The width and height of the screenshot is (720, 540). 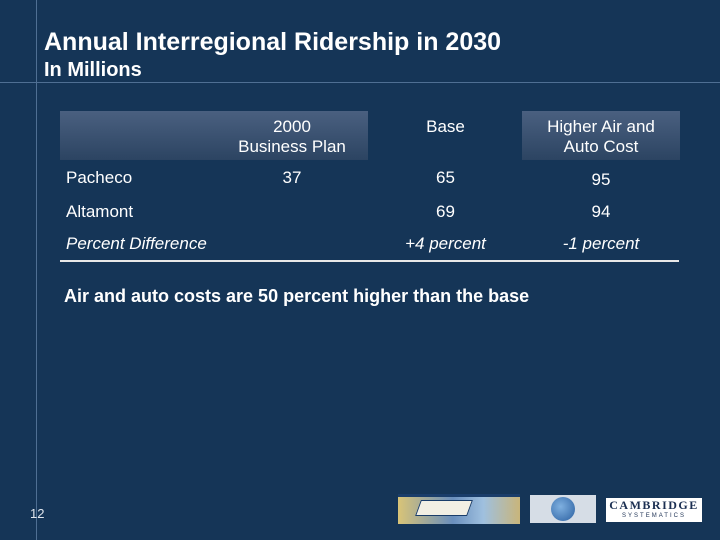 I want to click on header-band-left, so click(x=214, y=135).